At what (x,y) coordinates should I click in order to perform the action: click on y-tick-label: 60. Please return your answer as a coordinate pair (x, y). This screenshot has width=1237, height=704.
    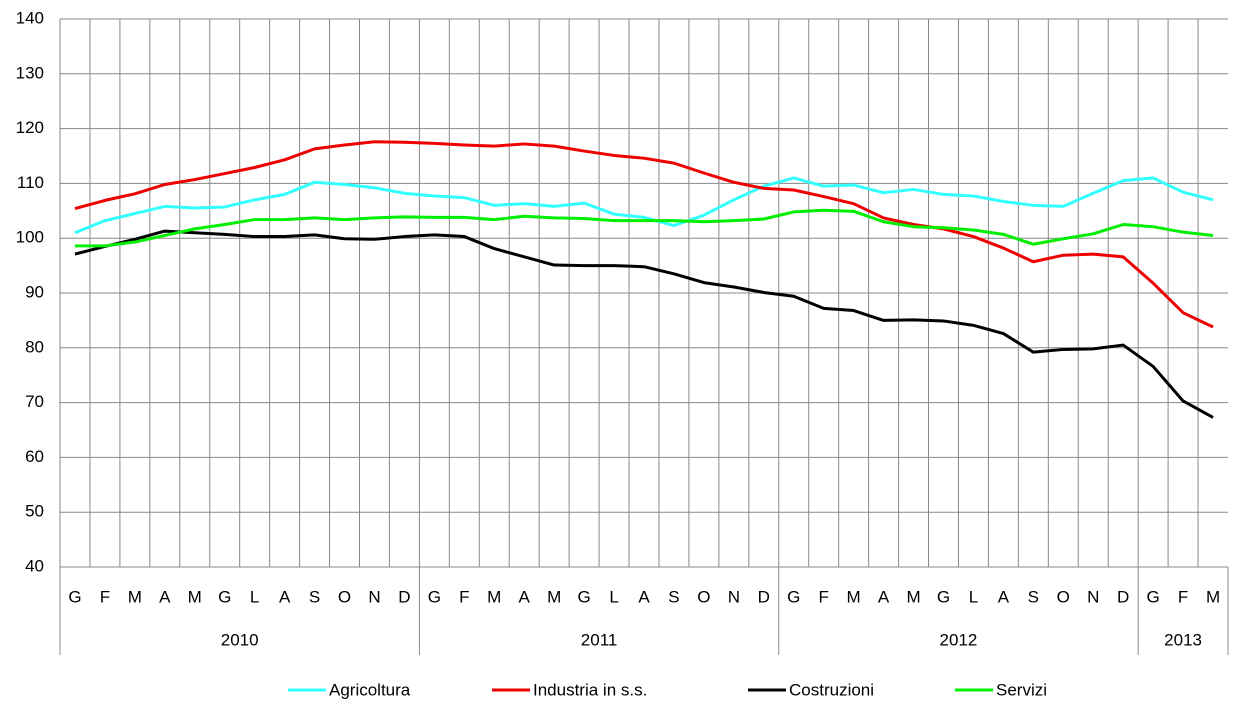
    Looking at the image, I should click on (34, 456).